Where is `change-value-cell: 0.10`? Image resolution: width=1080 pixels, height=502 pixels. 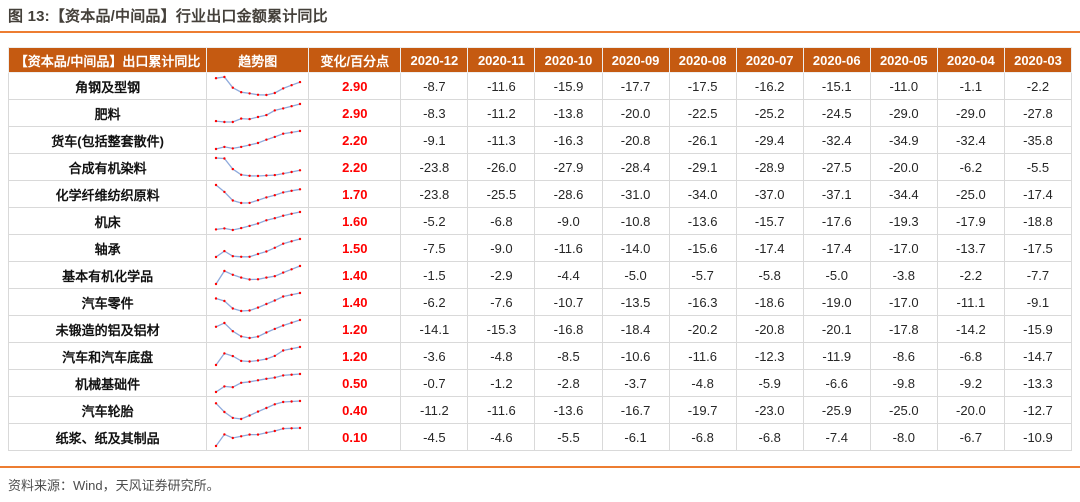 change-value-cell: 0.10 is located at coordinates (355, 437).